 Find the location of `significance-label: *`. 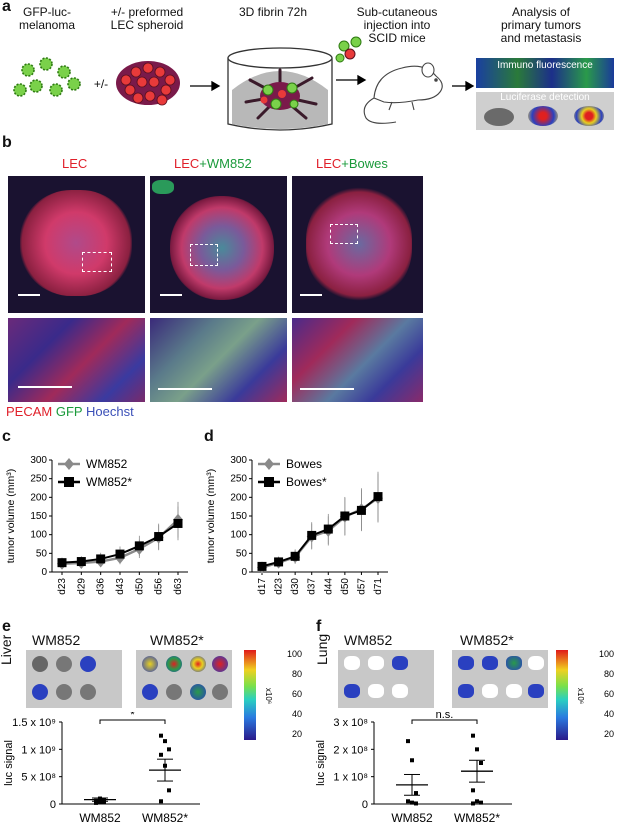

significance-label: * is located at coordinates (132, 716).